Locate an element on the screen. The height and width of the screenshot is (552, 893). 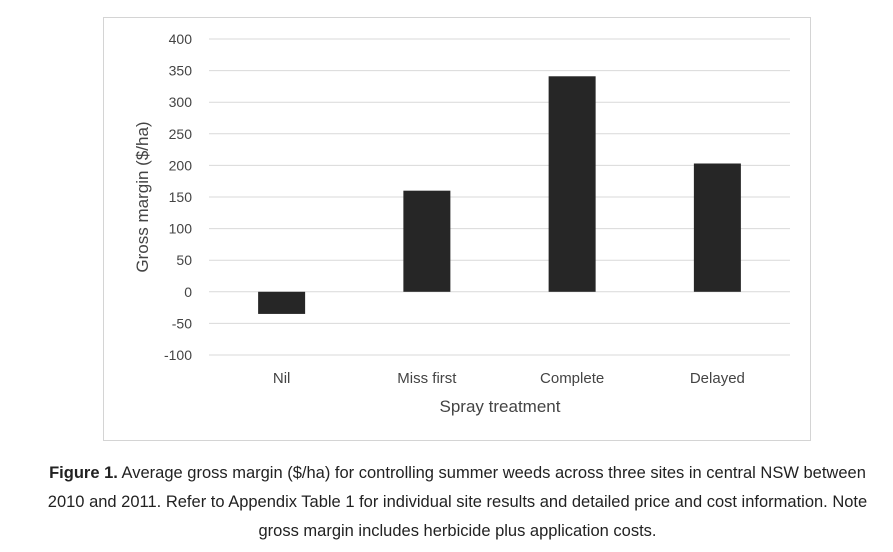
caption-label: Figure 1. is located at coordinates (83, 473).